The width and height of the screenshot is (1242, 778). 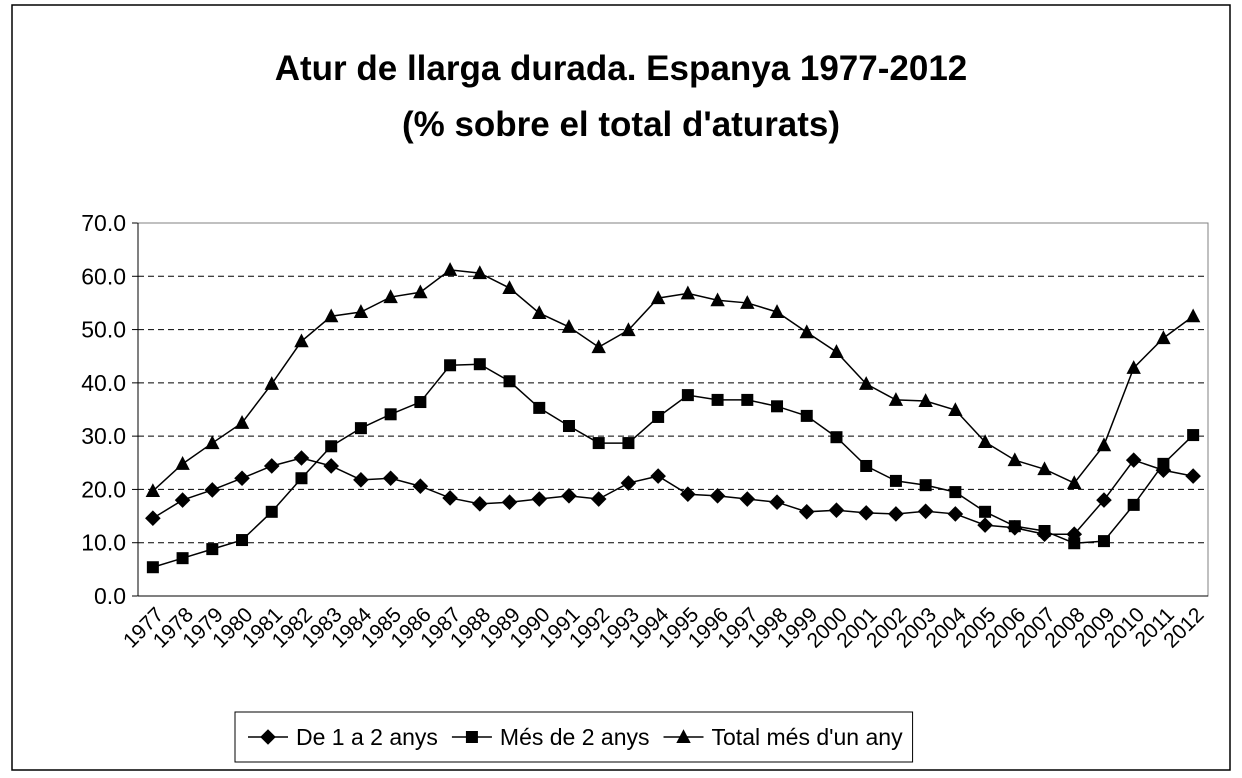 I want to click on chart-subtitle: (% sobre el total d'aturats), so click(x=621, y=124).